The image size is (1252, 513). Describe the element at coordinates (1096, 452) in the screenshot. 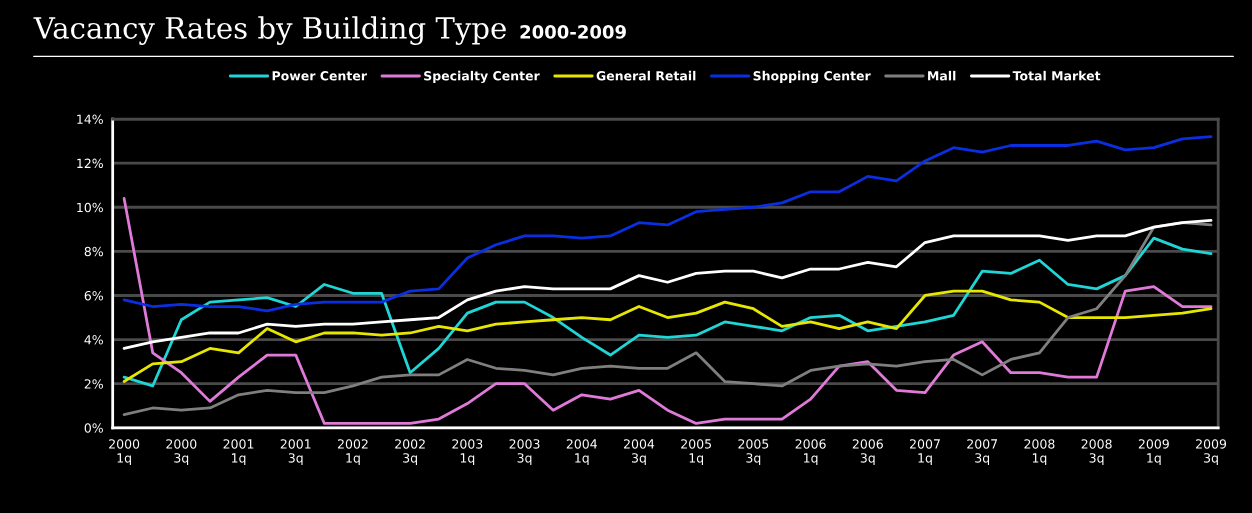

I see `x-tick-label: 2008 3q` at that location.